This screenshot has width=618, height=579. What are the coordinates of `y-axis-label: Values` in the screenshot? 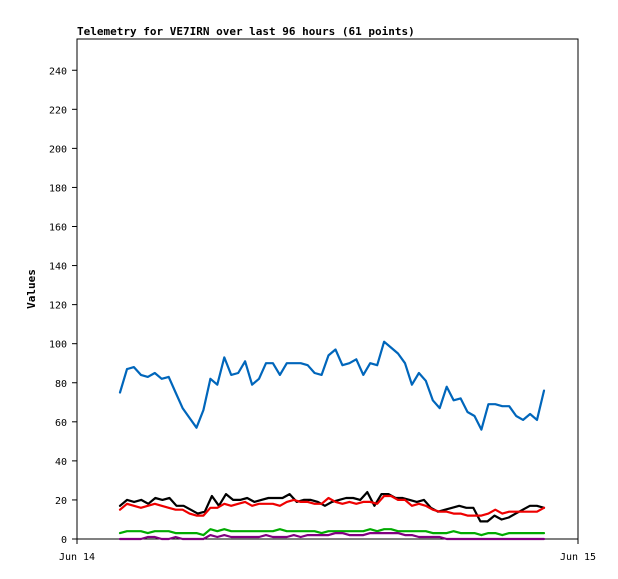 It's located at (31, 289).